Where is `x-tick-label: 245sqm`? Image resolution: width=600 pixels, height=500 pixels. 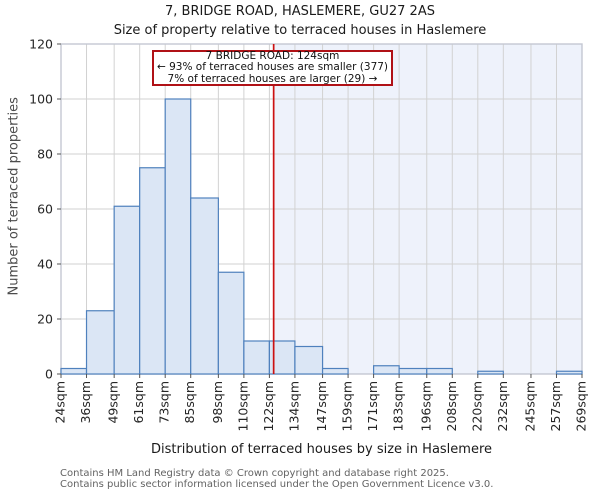
x-tick-label: 245sqm is located at coordinates (529, 406).